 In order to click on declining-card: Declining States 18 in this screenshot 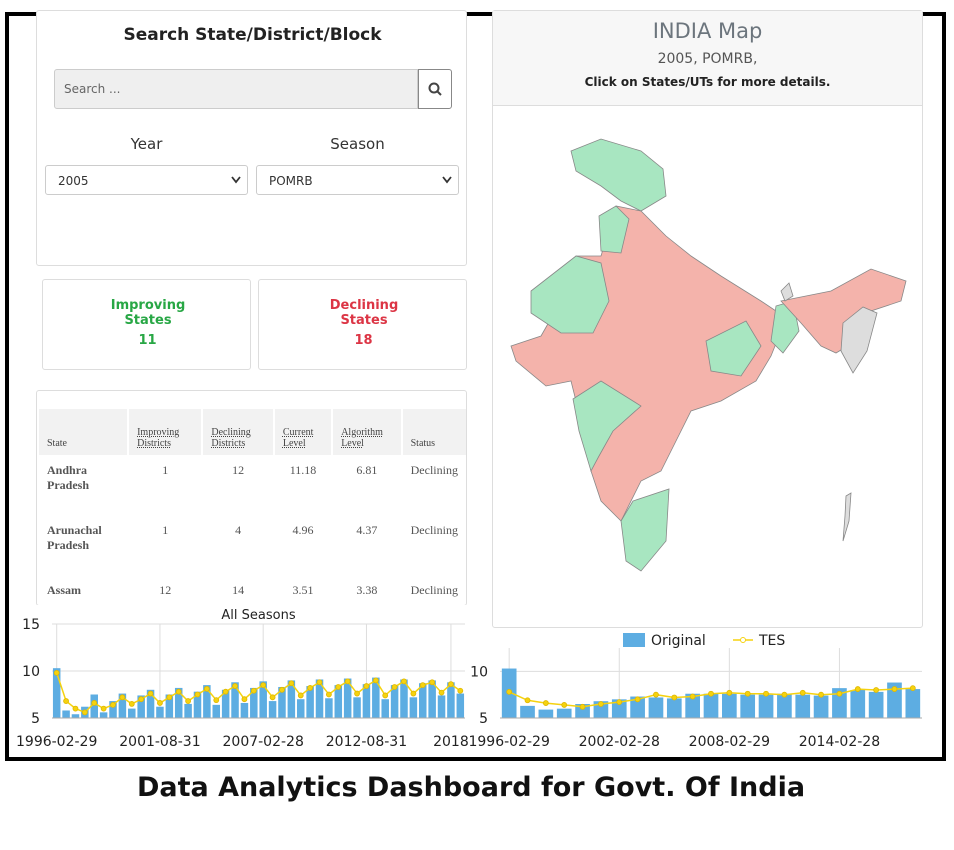, I will do `click(362, 324)`.